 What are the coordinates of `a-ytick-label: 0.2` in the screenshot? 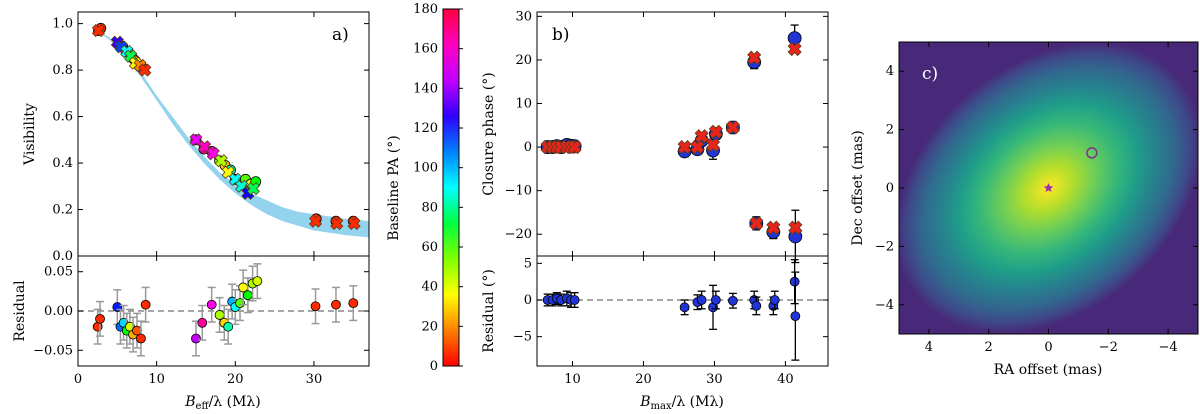 It's located at (62, 210).